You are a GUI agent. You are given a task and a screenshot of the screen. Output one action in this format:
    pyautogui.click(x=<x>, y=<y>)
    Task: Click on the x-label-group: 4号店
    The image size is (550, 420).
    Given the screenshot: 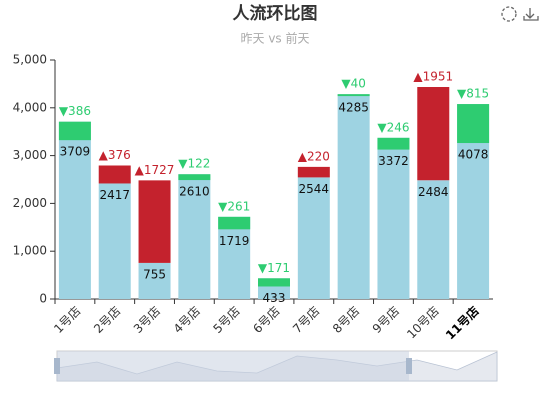 What is the action you would take?
    pyautogui.click(x=187, y=320)
    